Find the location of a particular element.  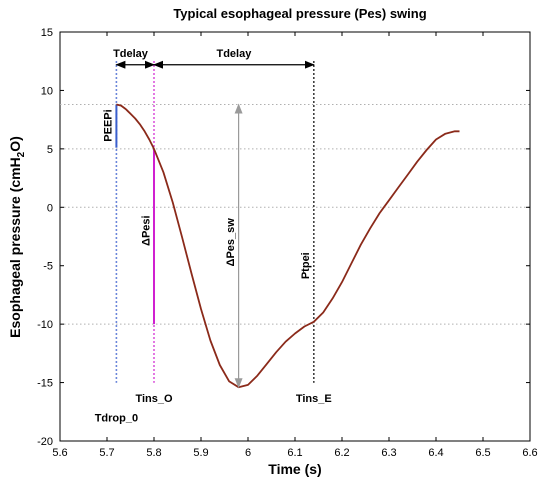

annotation-2: ΔPes_sw is located at coordinates (231, 242).